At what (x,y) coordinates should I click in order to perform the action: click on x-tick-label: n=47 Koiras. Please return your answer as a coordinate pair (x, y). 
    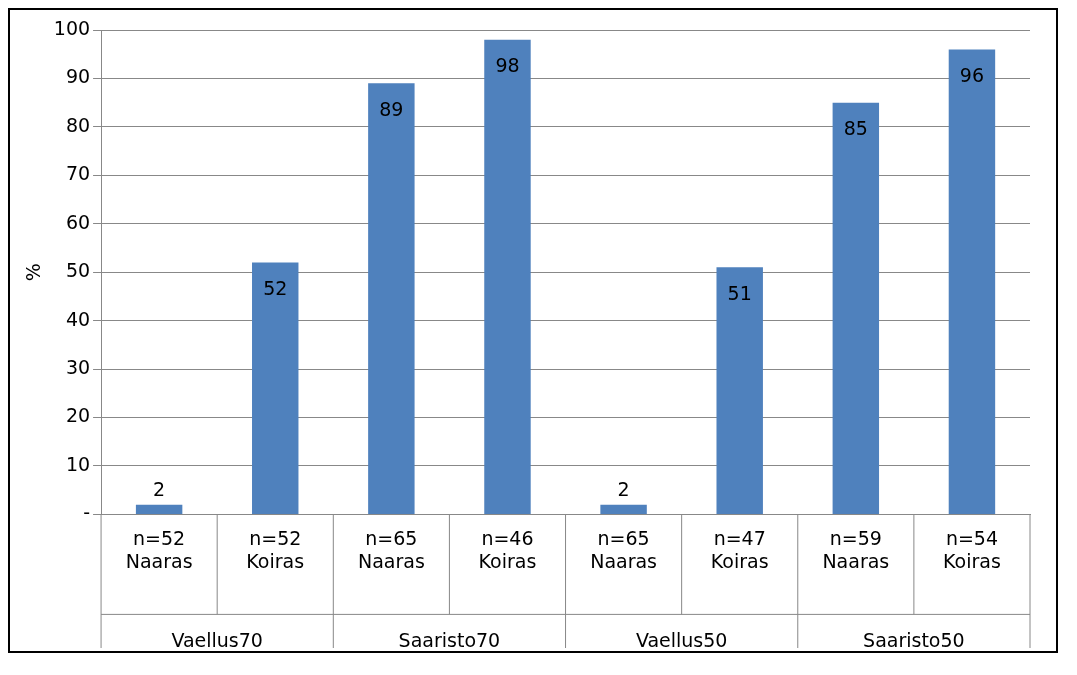
    Looking at the image, I should click on (739, 549).